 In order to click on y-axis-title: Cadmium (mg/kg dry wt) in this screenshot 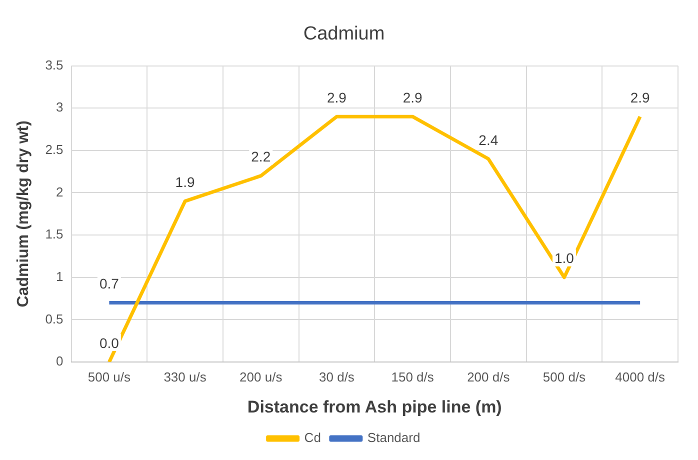, I will do `click(23, 214)`.